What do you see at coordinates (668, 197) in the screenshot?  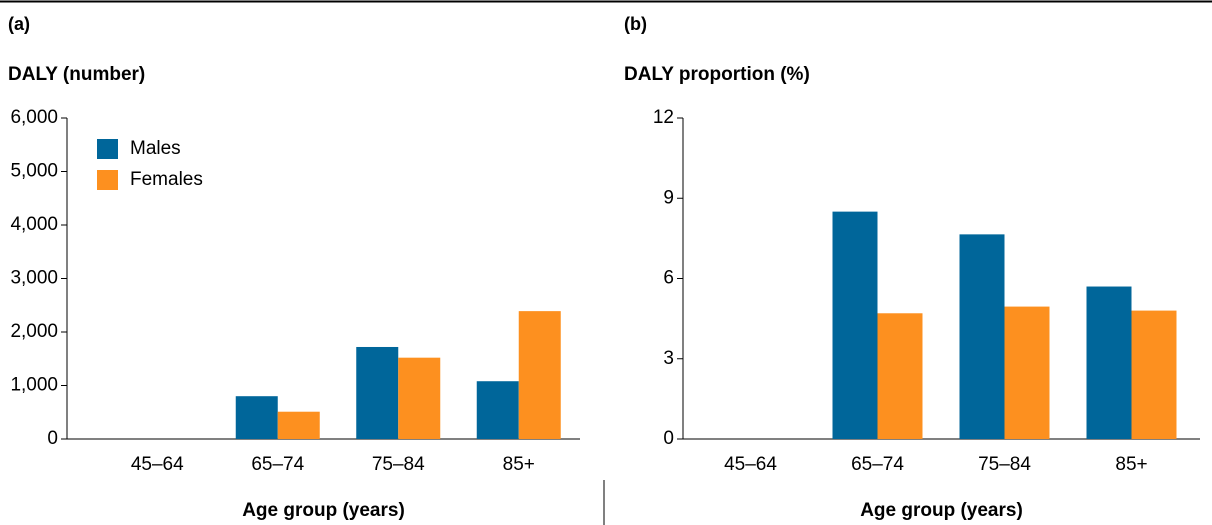 I see `y-tick-label: 9` at bounding box center [668, 197].